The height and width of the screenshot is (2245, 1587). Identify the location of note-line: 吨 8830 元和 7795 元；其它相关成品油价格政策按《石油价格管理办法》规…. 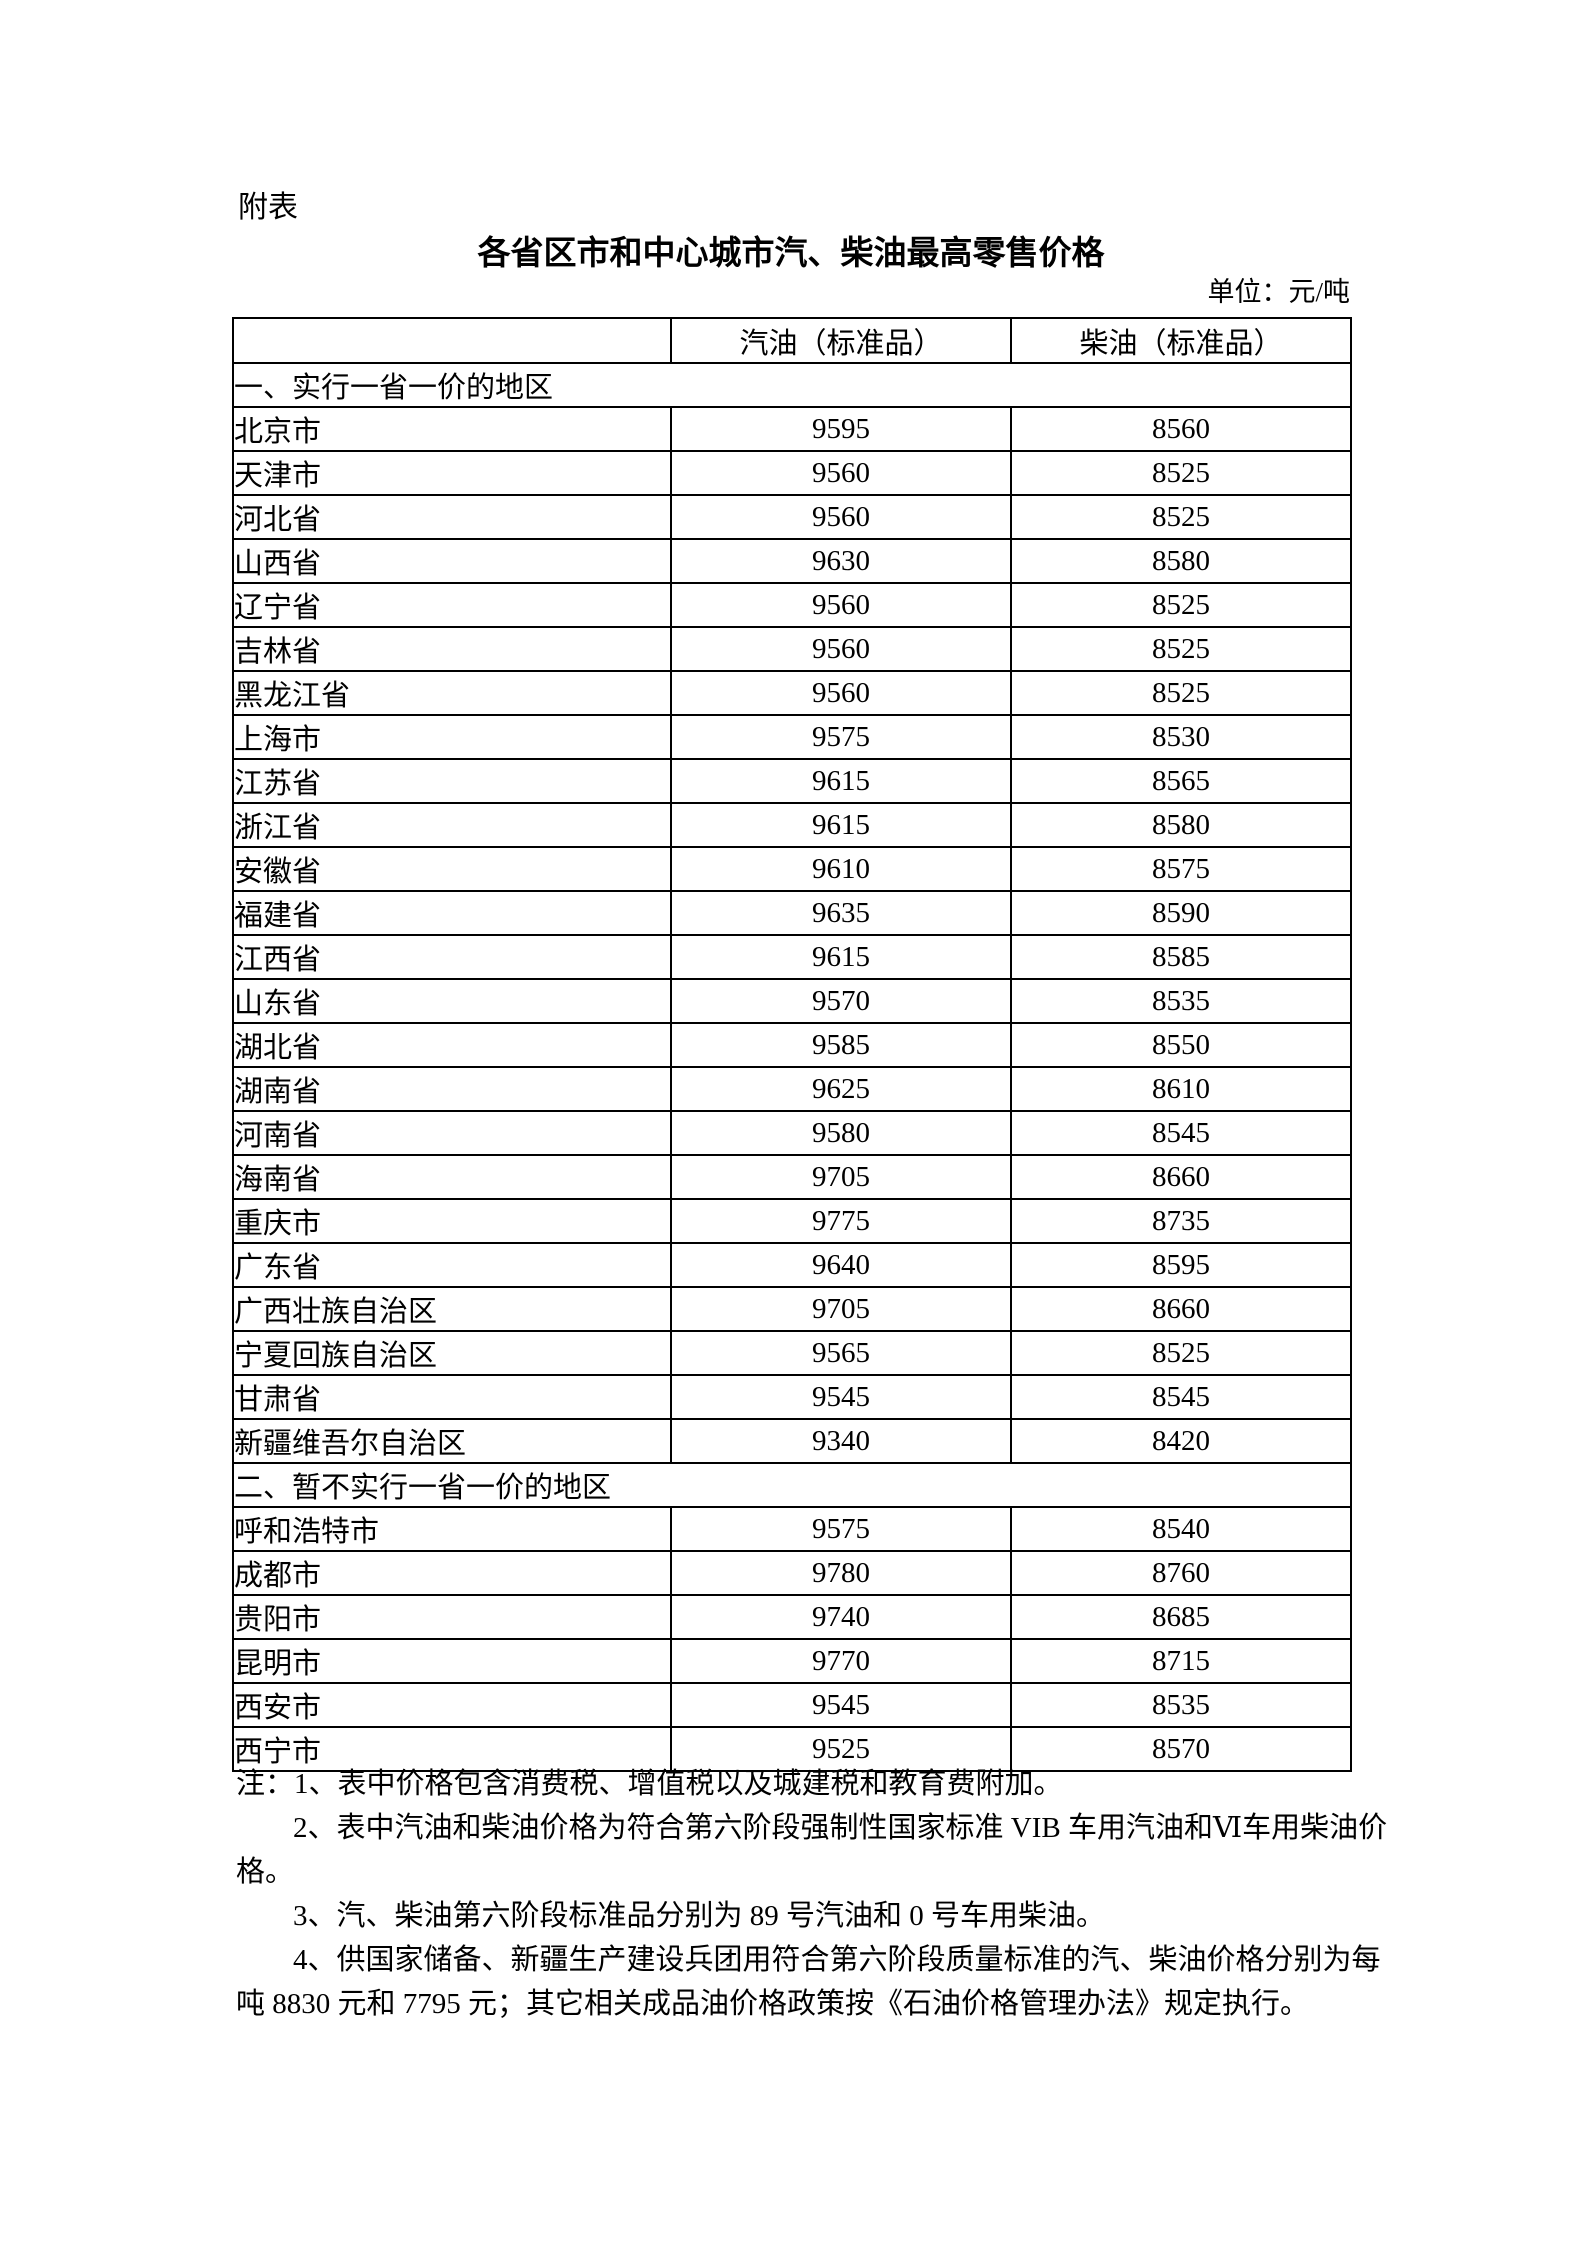
(773, 2004).